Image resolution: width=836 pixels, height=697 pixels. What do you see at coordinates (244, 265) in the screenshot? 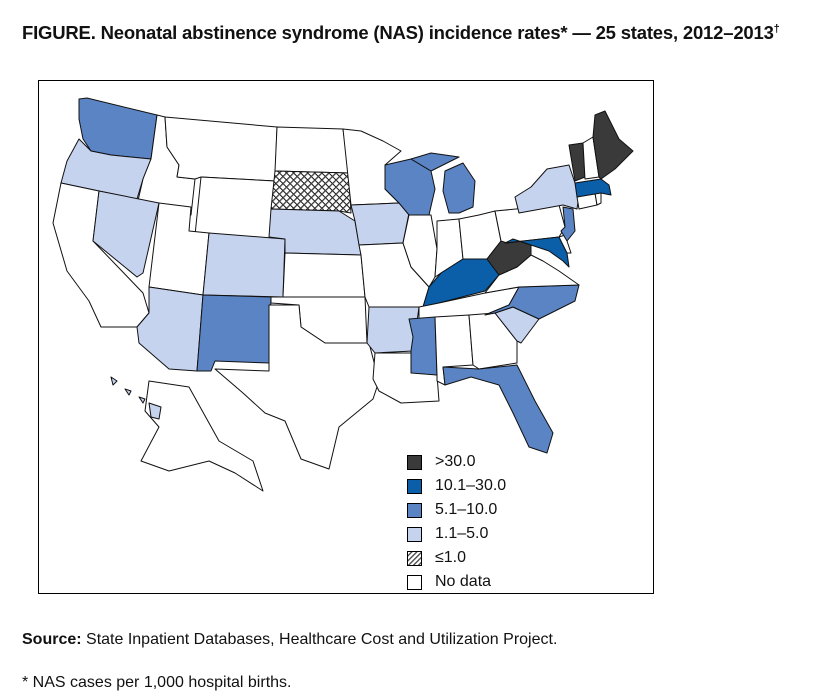
I see `state-co` at bounding box center [244, 265].